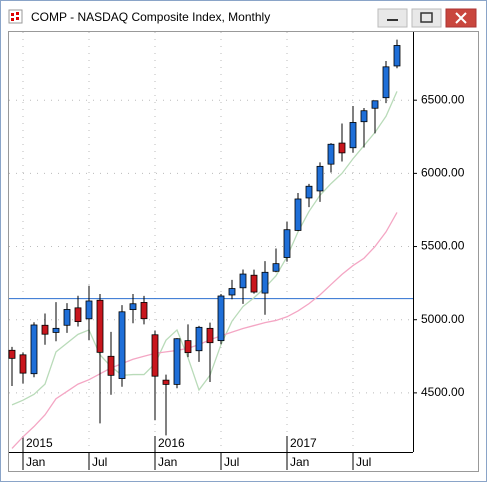  Describe the element at coordinates (443, 319) in the screenshot. I see `y-tick-label: 5000.00` at that location.